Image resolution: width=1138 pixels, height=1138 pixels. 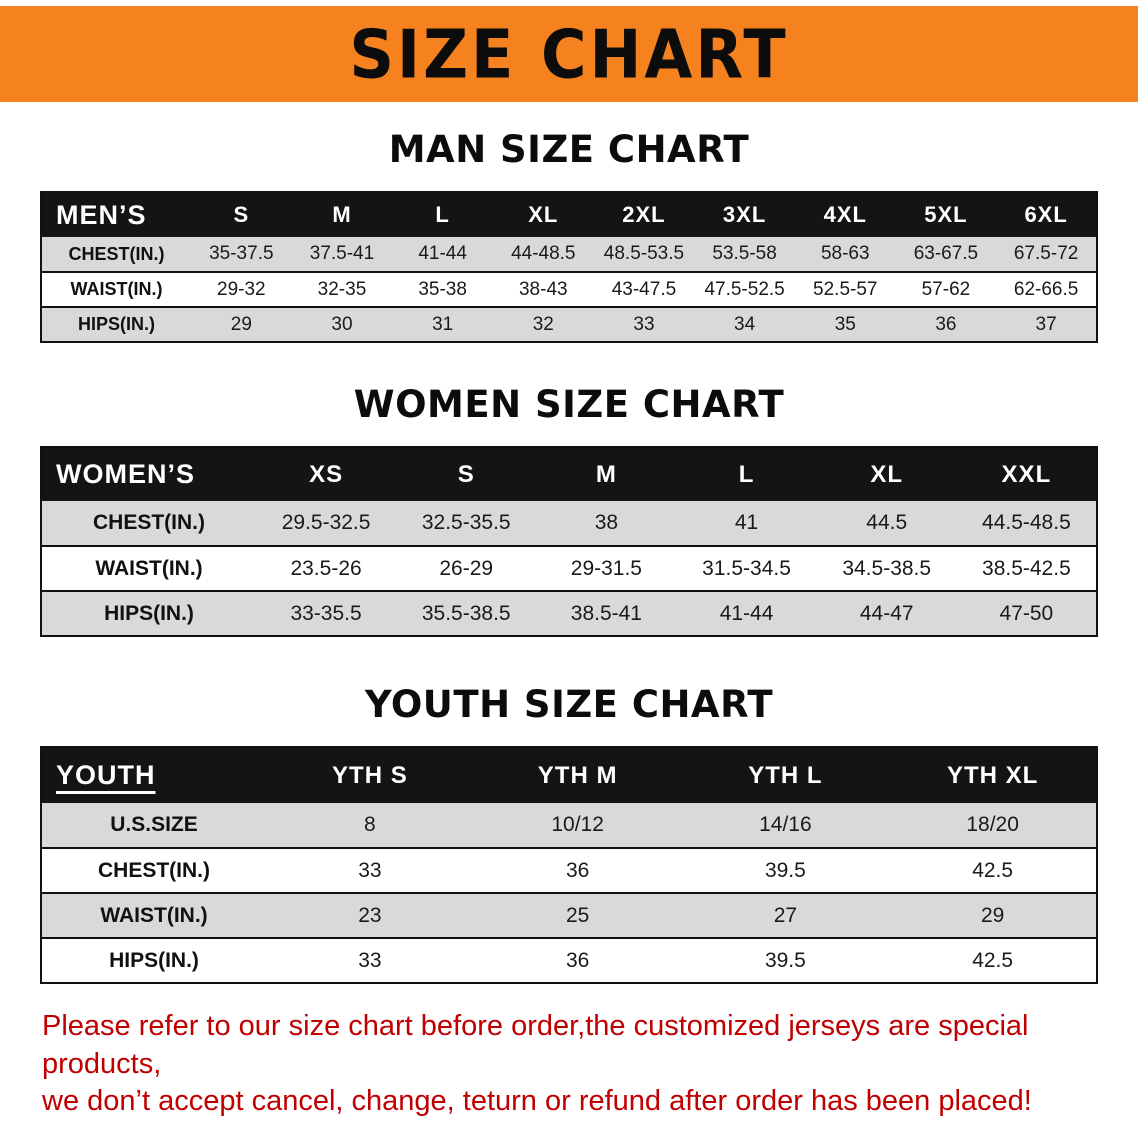 I want to click on size-value: 47.5-52.5, so click(x=744, y=289).